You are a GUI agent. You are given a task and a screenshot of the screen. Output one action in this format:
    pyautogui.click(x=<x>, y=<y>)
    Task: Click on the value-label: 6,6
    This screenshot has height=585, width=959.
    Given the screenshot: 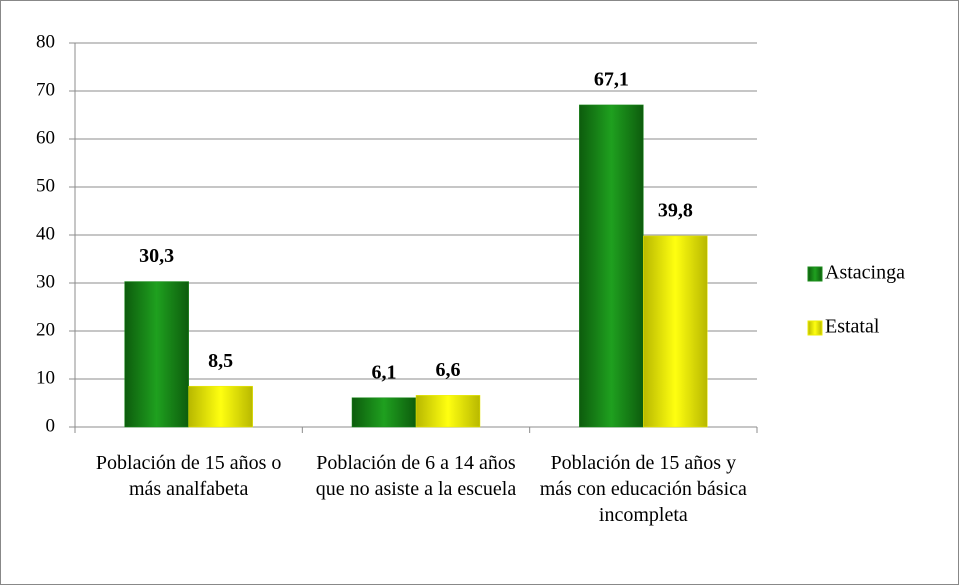 What is the action you would take?
    pyautogui.click(x=448, y=370)
    